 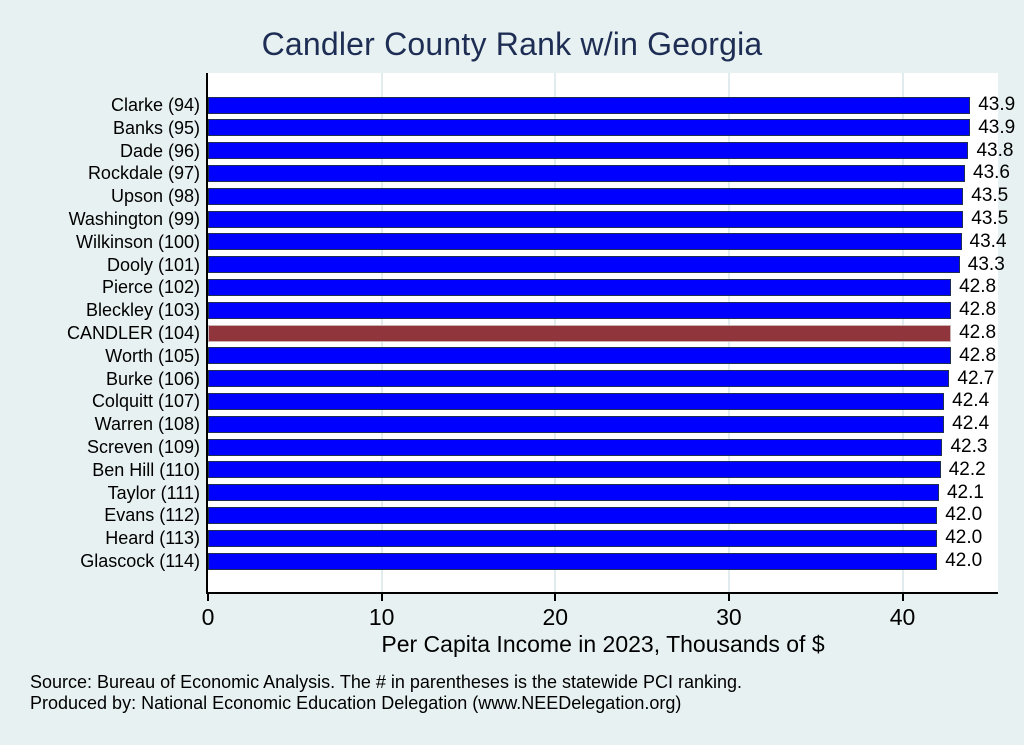 What do you see at coordinates (152, 378) in the screenshot?
I see `y-category-label: Burke (106)` at bounding box center [152, 378].